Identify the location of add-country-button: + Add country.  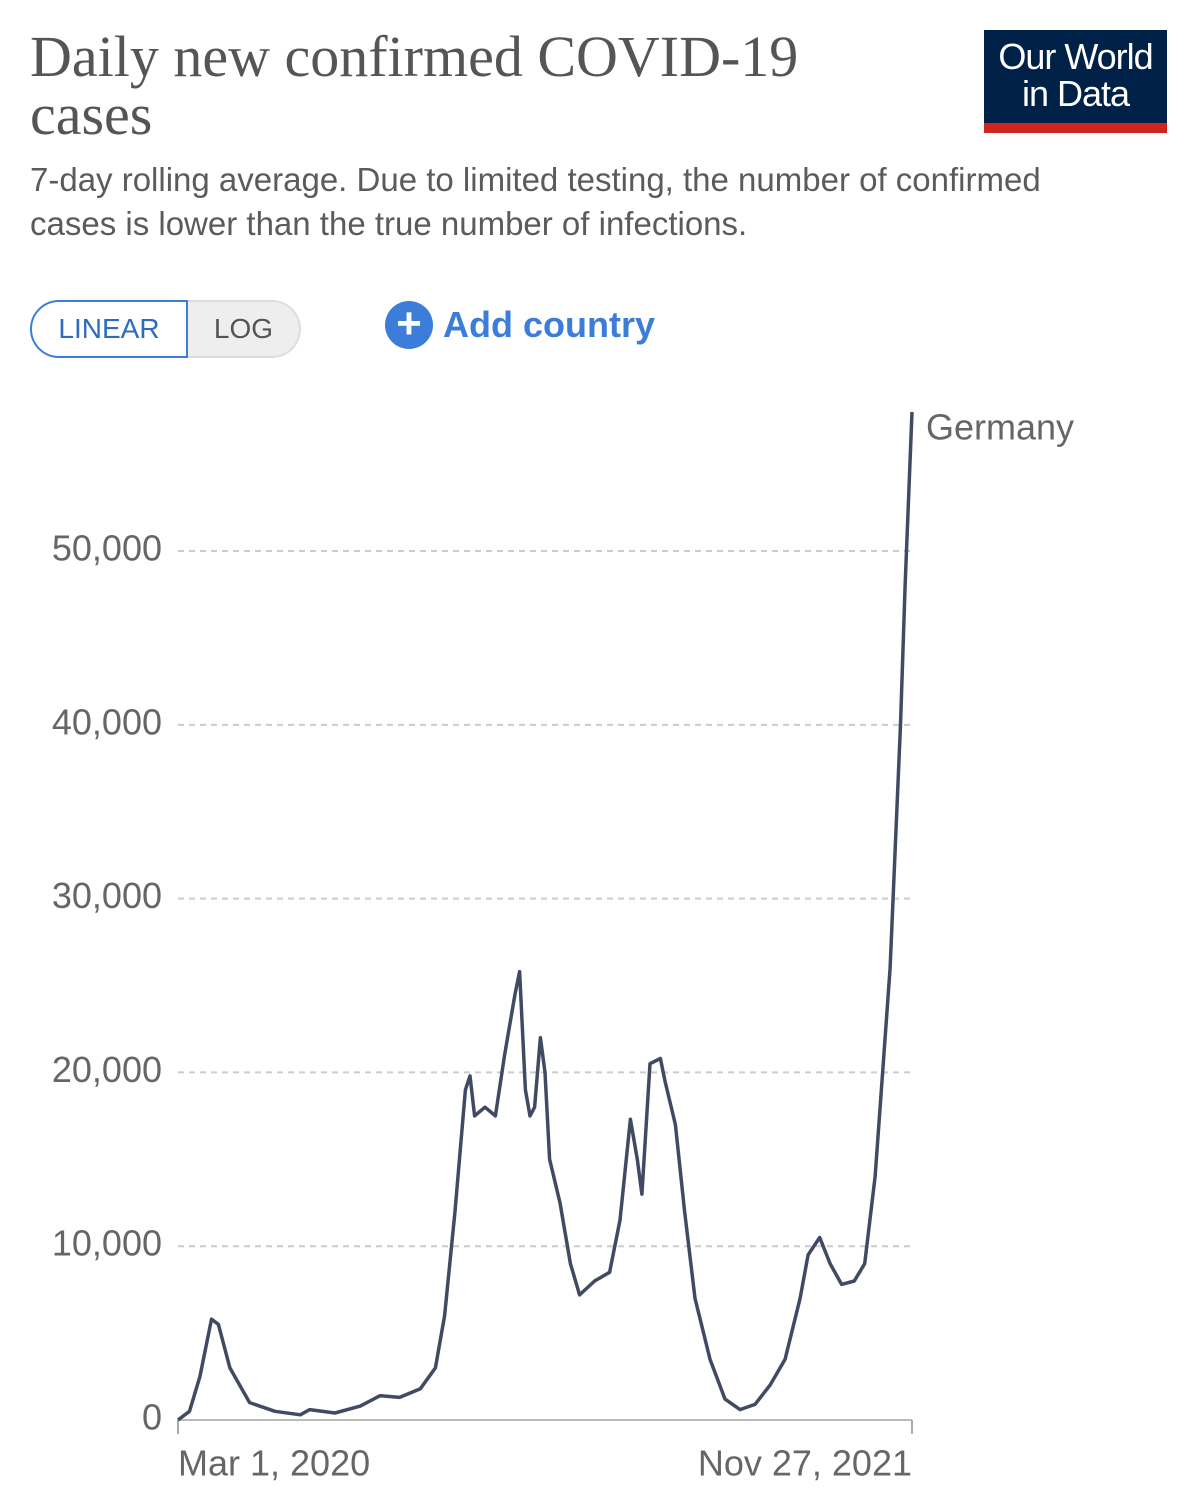
(520, 325).